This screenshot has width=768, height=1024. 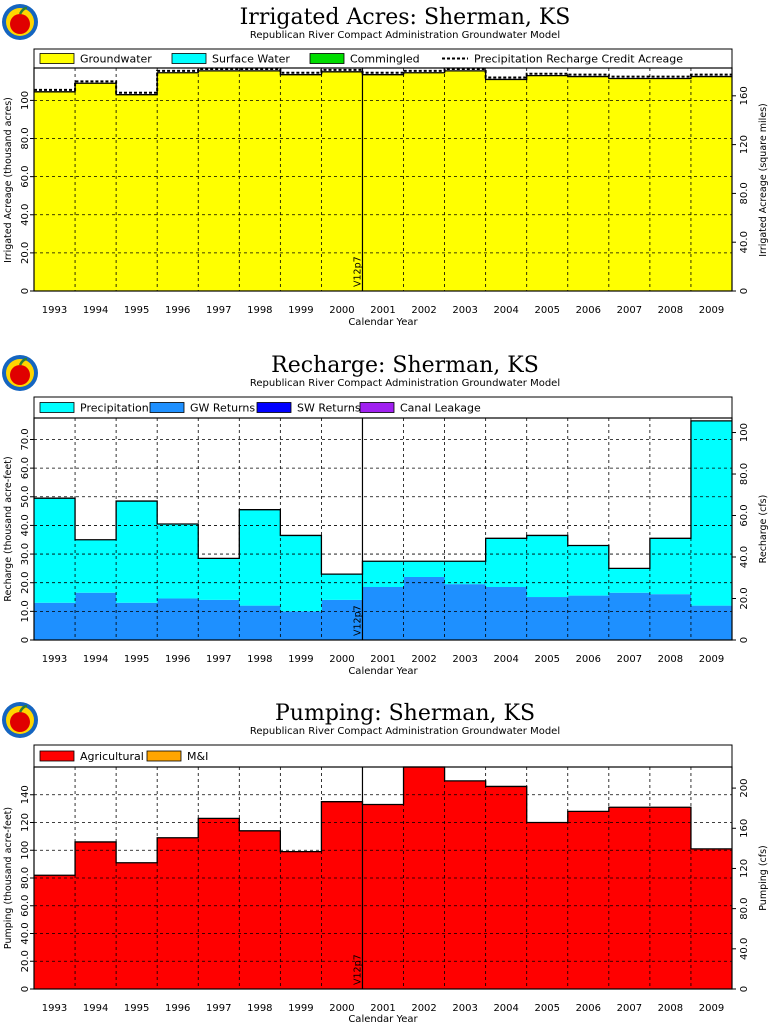 What do you see at coordinates (116, 59) in the screenshot?
I see `legend-label: Groundwater` at bounding box center [116, 59].